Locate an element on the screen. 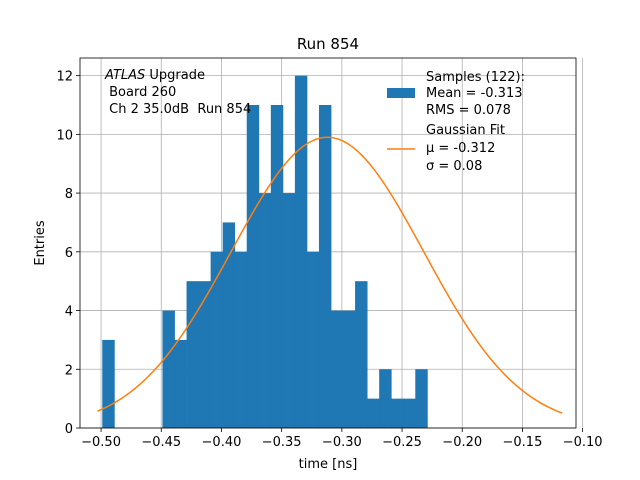  x-axis-label: time [ns] is located at coordinates (328, 464).